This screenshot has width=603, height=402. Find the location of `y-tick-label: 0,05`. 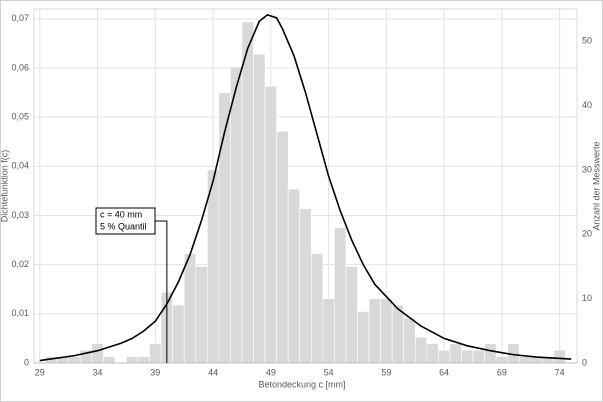

y-tick-label: 0,05 is located at coordinates (20, 117).